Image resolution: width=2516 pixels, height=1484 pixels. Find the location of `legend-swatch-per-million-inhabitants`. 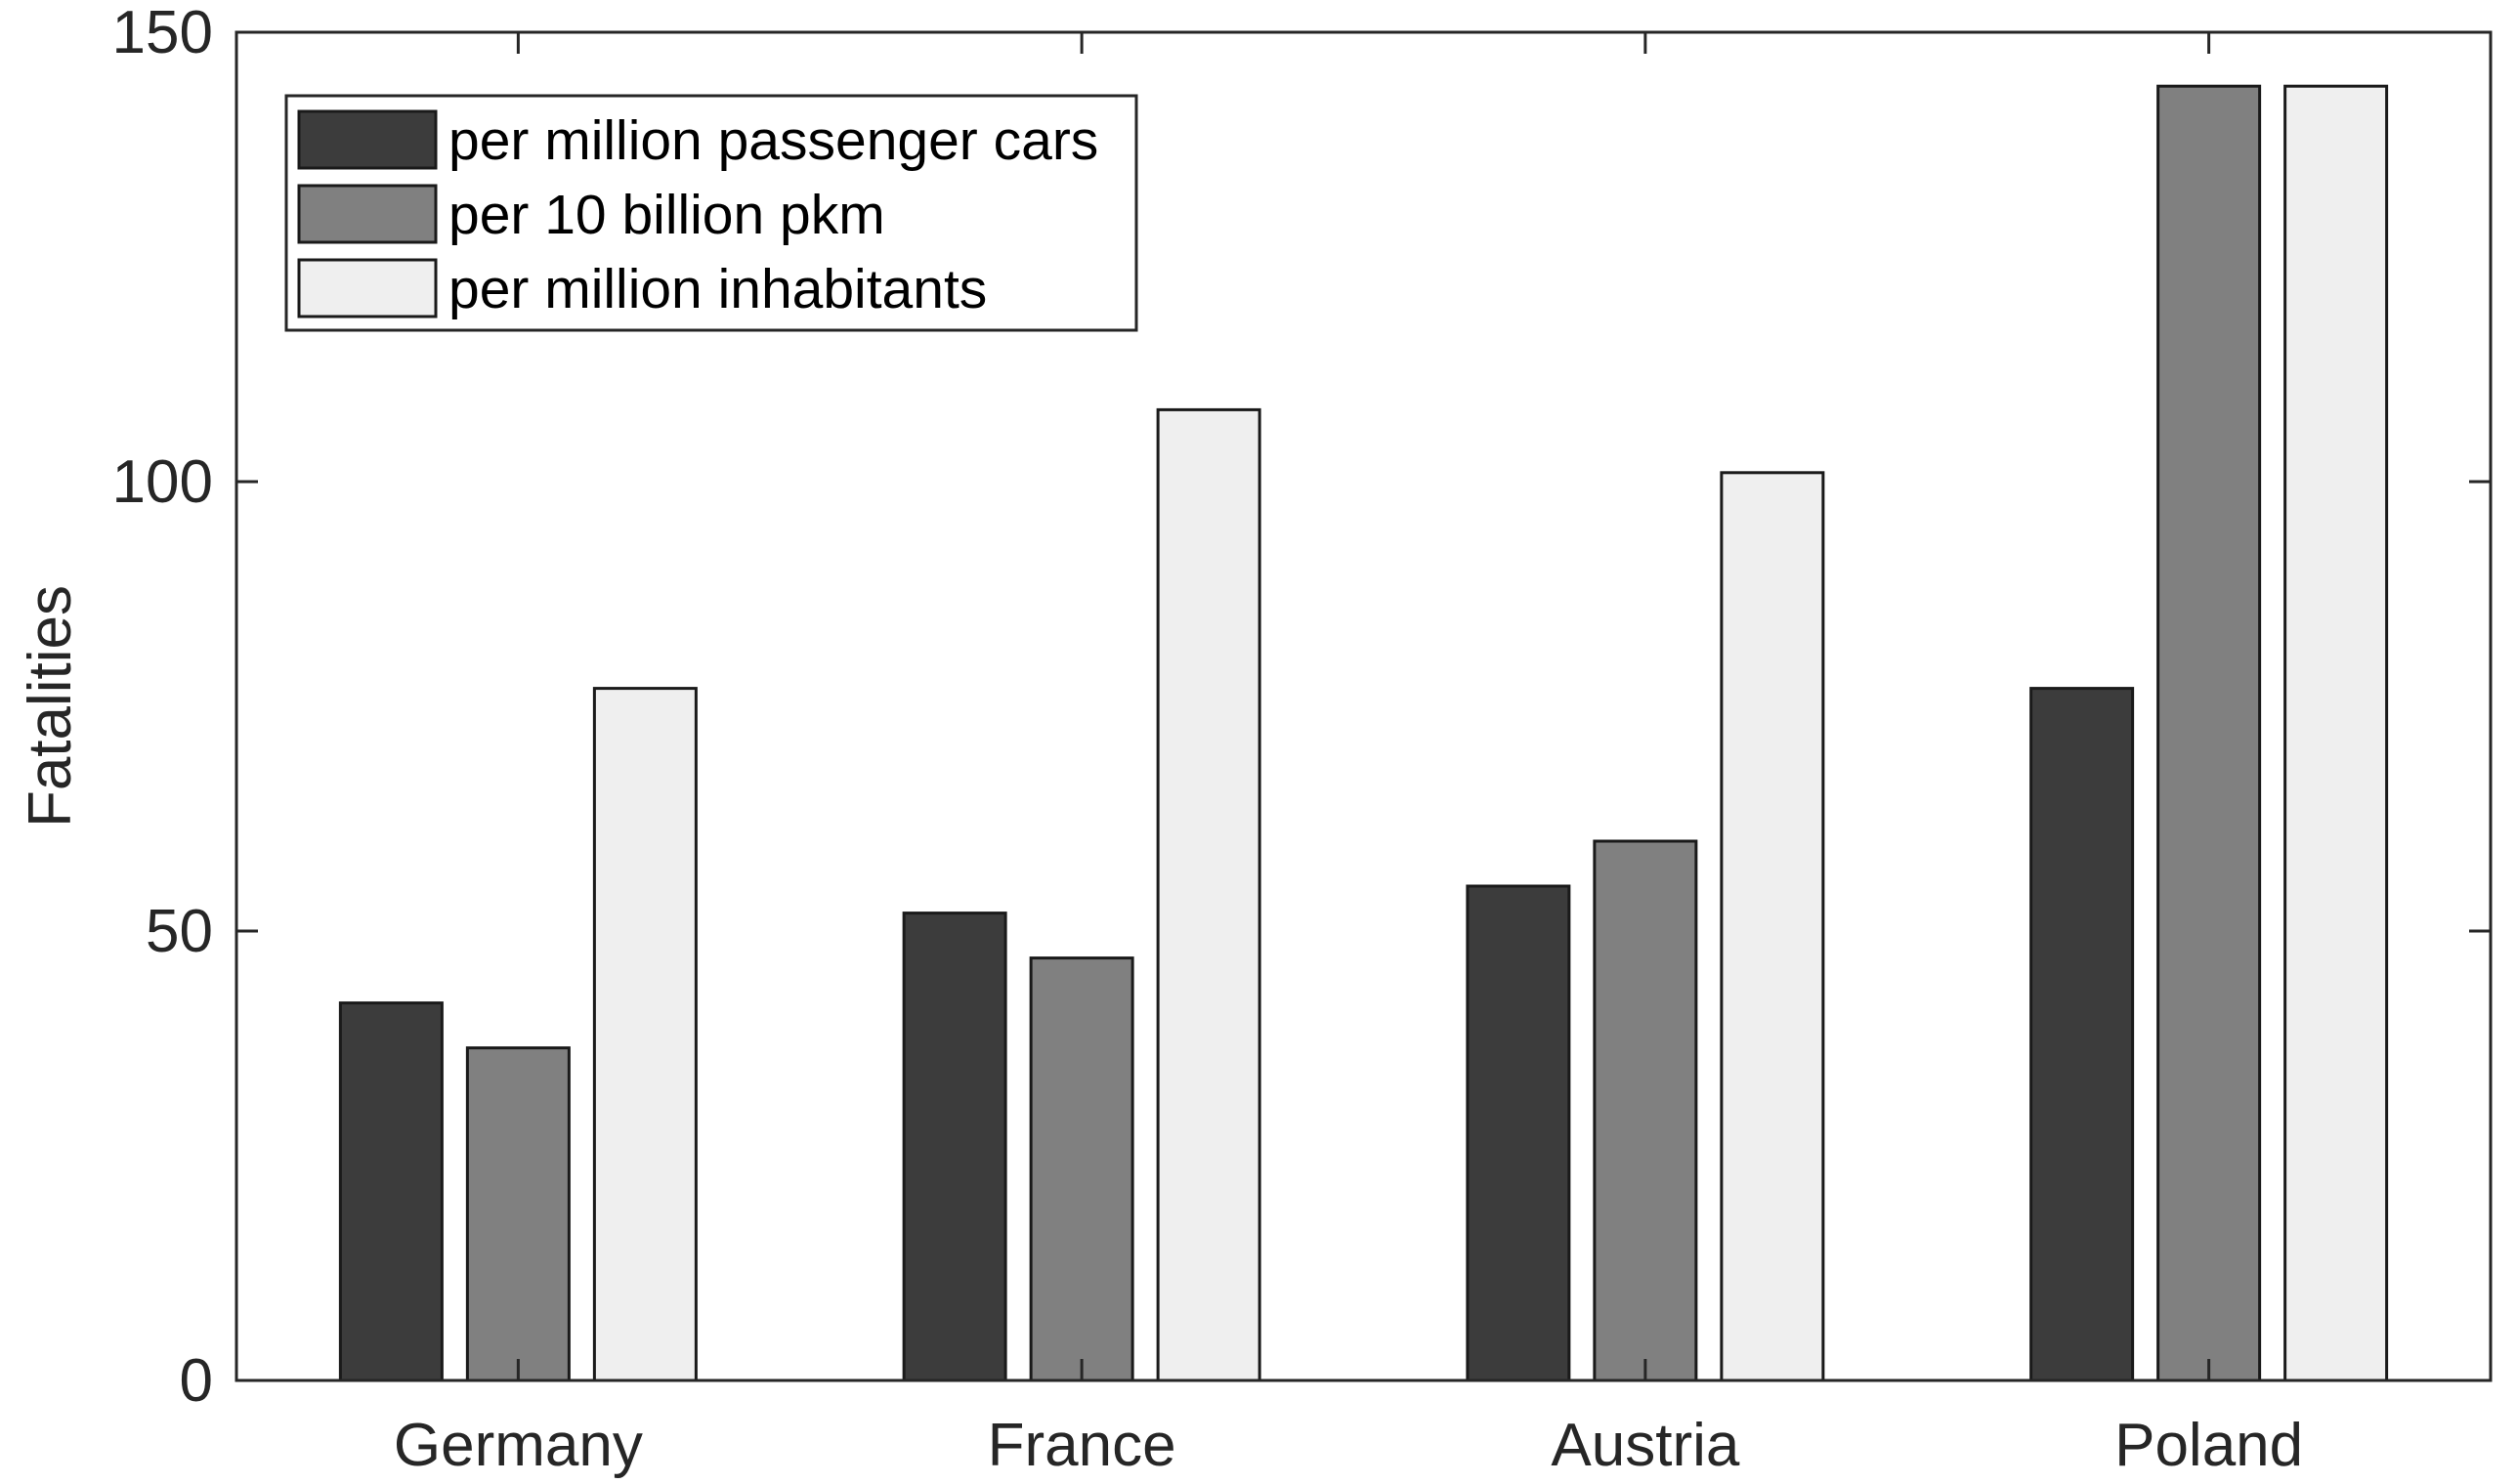

legend-swatch-per-million-inhabitants is located at coordinates (367, 288).